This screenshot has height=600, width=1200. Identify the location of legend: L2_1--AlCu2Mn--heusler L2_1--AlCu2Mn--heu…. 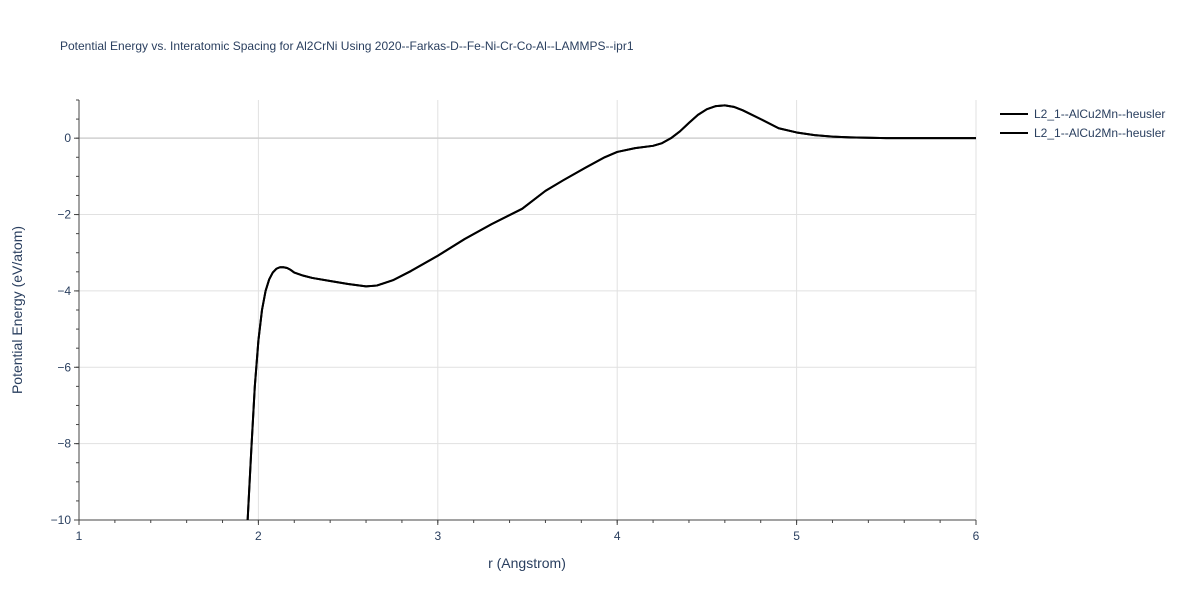
(1082, 123).